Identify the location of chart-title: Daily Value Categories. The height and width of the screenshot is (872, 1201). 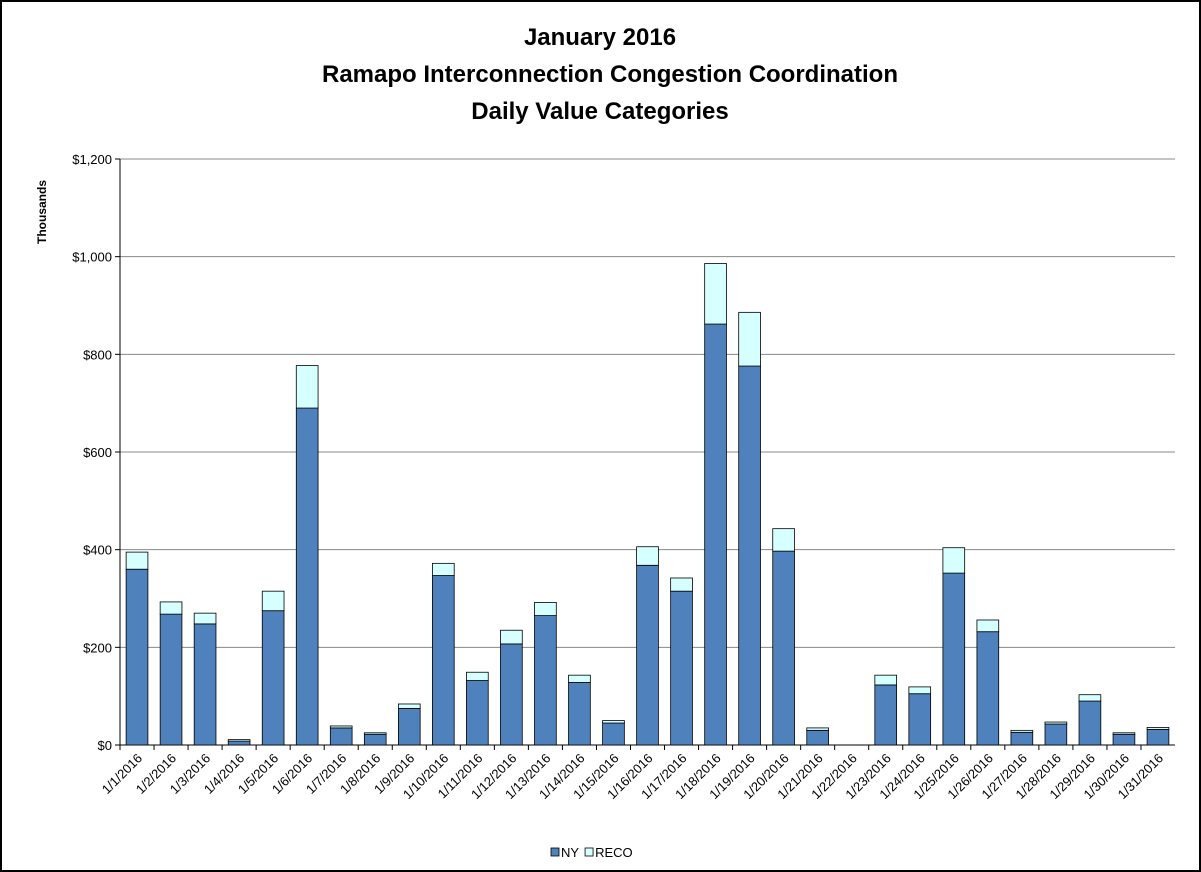
(599, 111).